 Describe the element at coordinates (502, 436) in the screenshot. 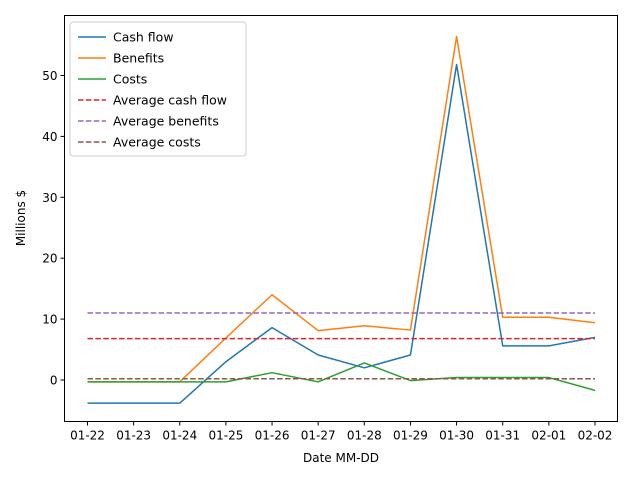

I see `x-tick-label: 01-31` at that location.